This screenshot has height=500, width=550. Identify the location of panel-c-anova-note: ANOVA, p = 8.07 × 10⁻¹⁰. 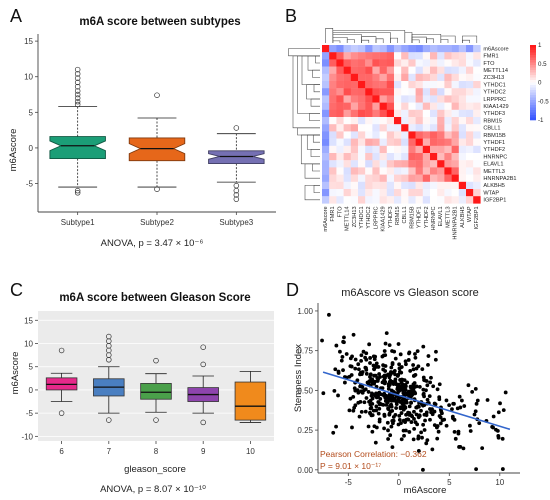
(153, 489).